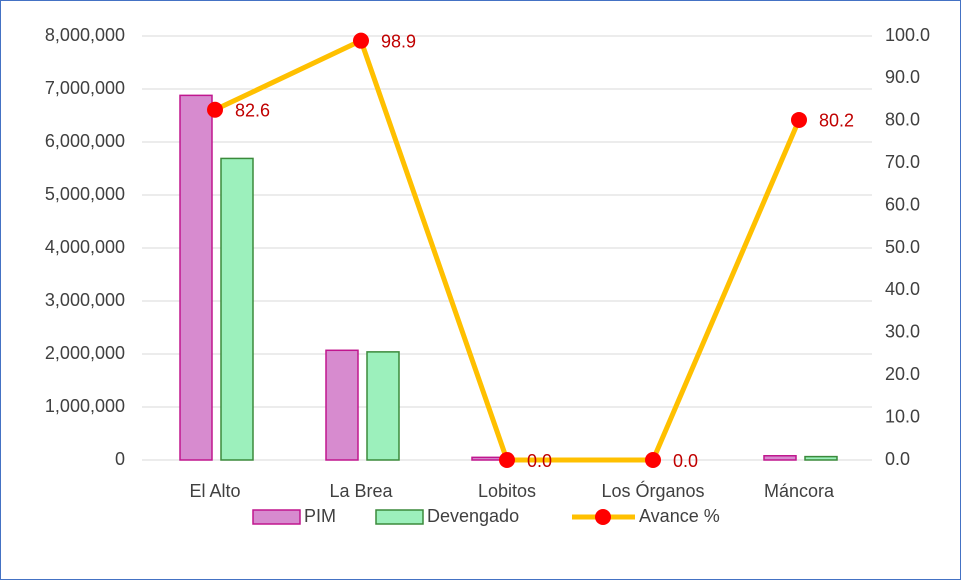 This screenshot has width=962, height=581. I want to click on y-tick-label: 0, so click(120, 459).